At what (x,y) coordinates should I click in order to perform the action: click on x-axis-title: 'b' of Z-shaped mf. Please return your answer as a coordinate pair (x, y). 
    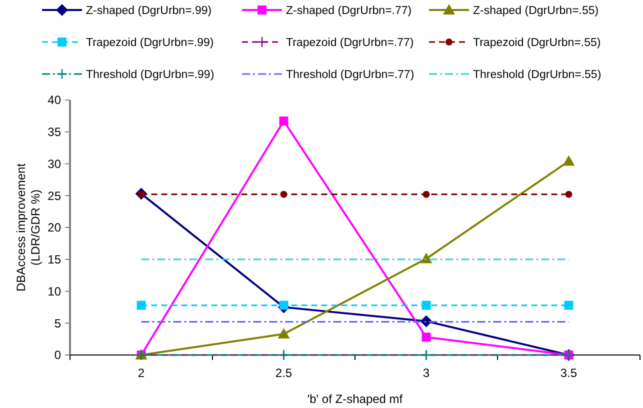
    Looking at the image, I should click on (355, 399).